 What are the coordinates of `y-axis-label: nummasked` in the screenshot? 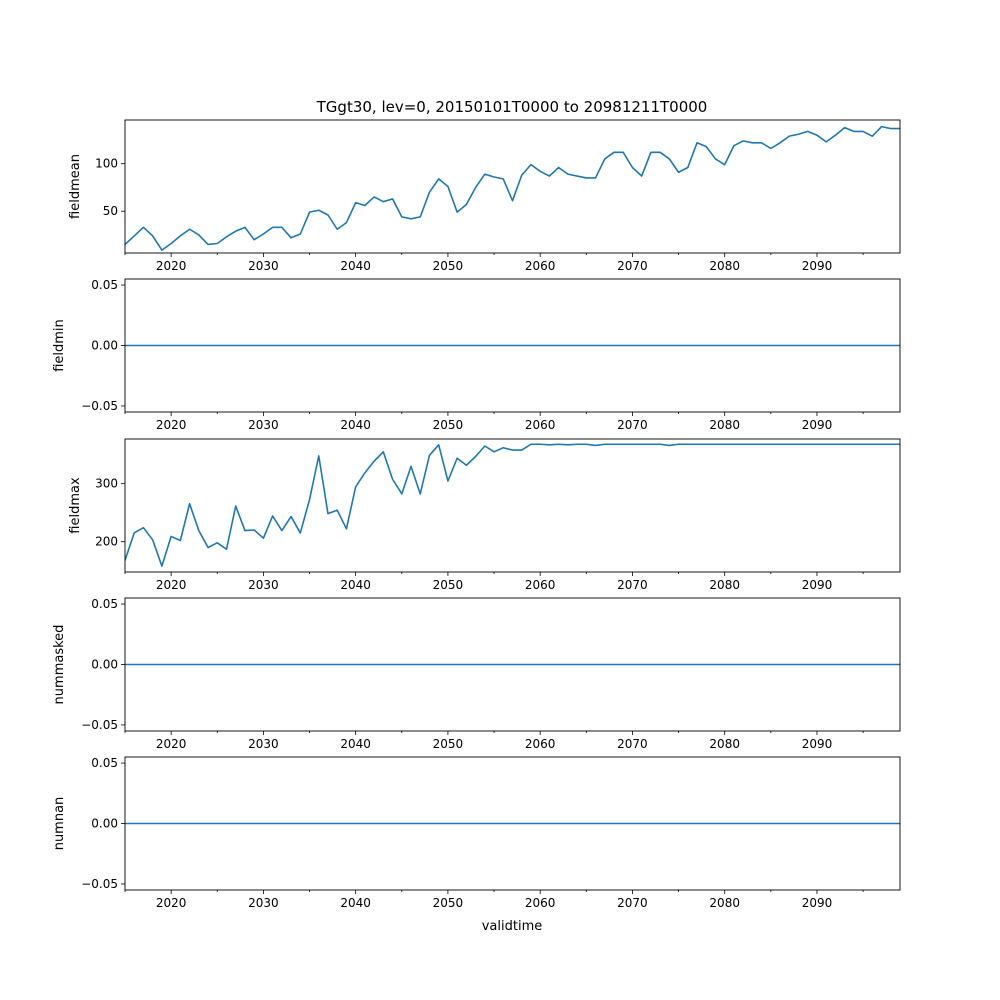 It's located at (59, 665).